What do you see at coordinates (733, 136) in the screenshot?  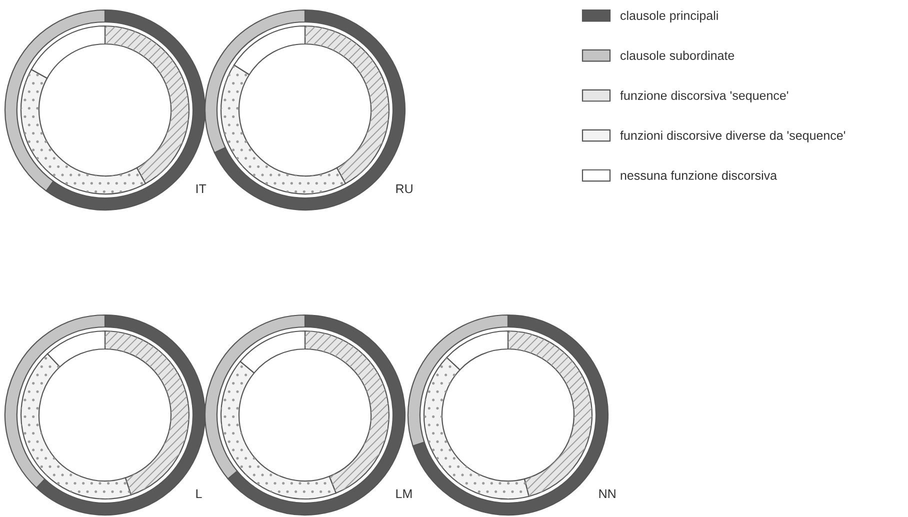 I see `legend-label: funzioni discorsive diverse da 'sequence'` at bounding box center [733, 136].